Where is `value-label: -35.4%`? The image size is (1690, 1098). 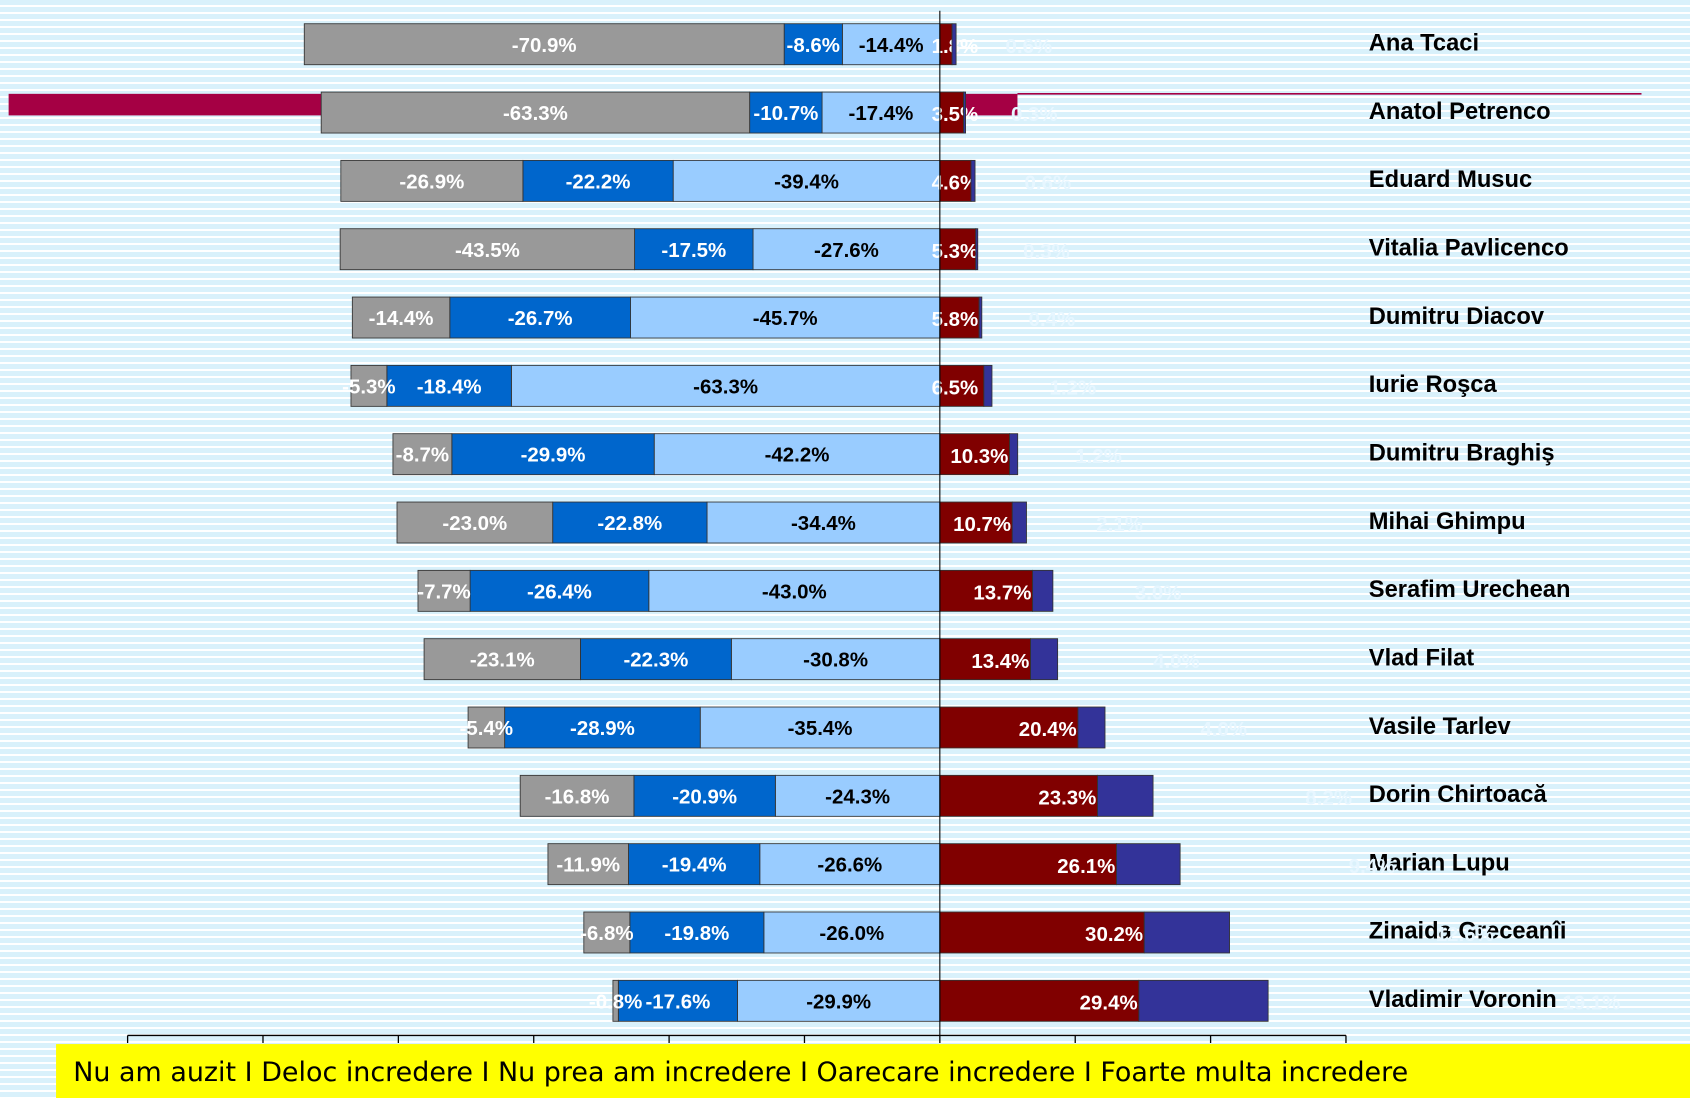
value-label: -35.4% is located at coordinates (820, 728).